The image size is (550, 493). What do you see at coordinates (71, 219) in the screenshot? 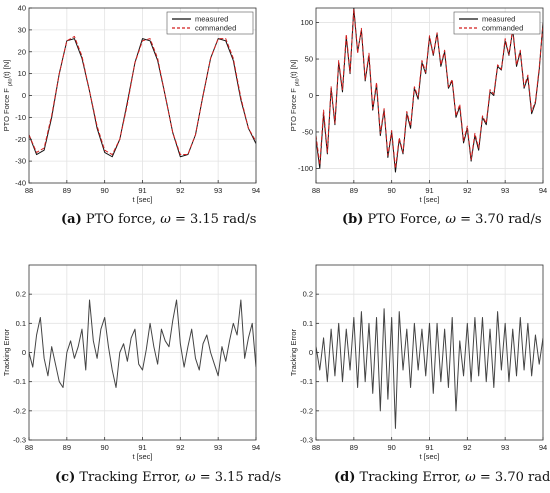
I see `caption-a-label: (a)` at bounding box center [71, 219].